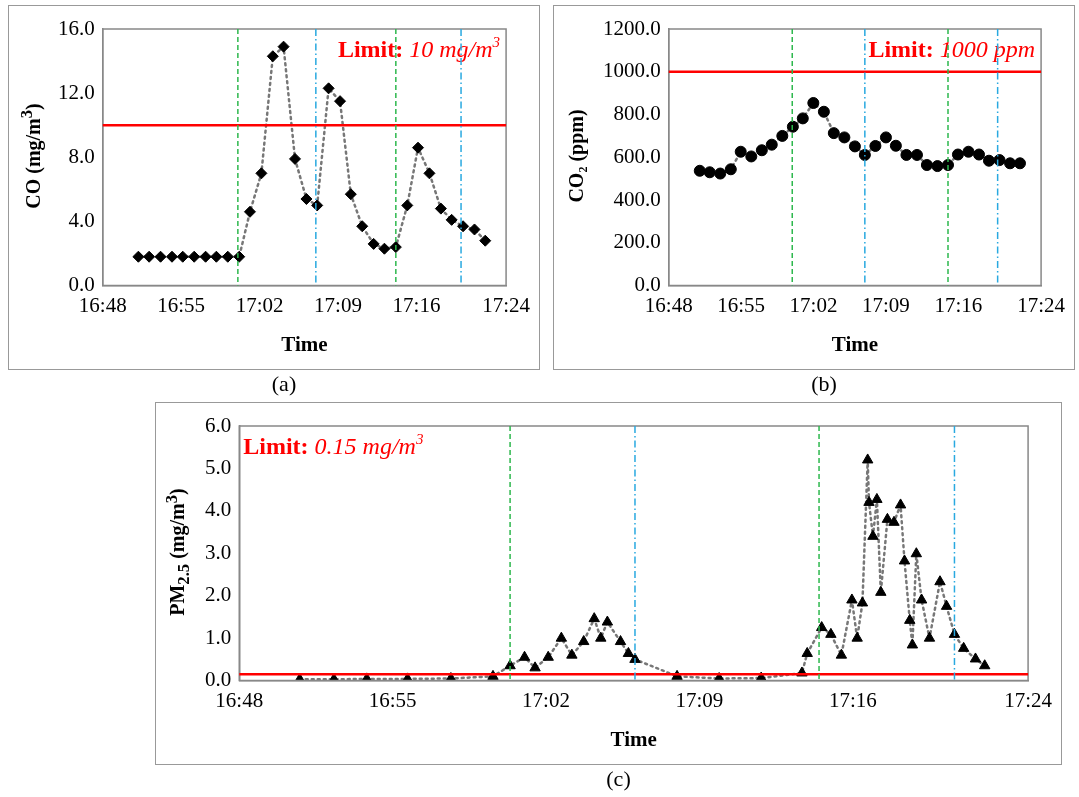  What do you see at coordinates (618, 779) in the screenshot?
I see `text: (c)` at bounding box center [618, 779].